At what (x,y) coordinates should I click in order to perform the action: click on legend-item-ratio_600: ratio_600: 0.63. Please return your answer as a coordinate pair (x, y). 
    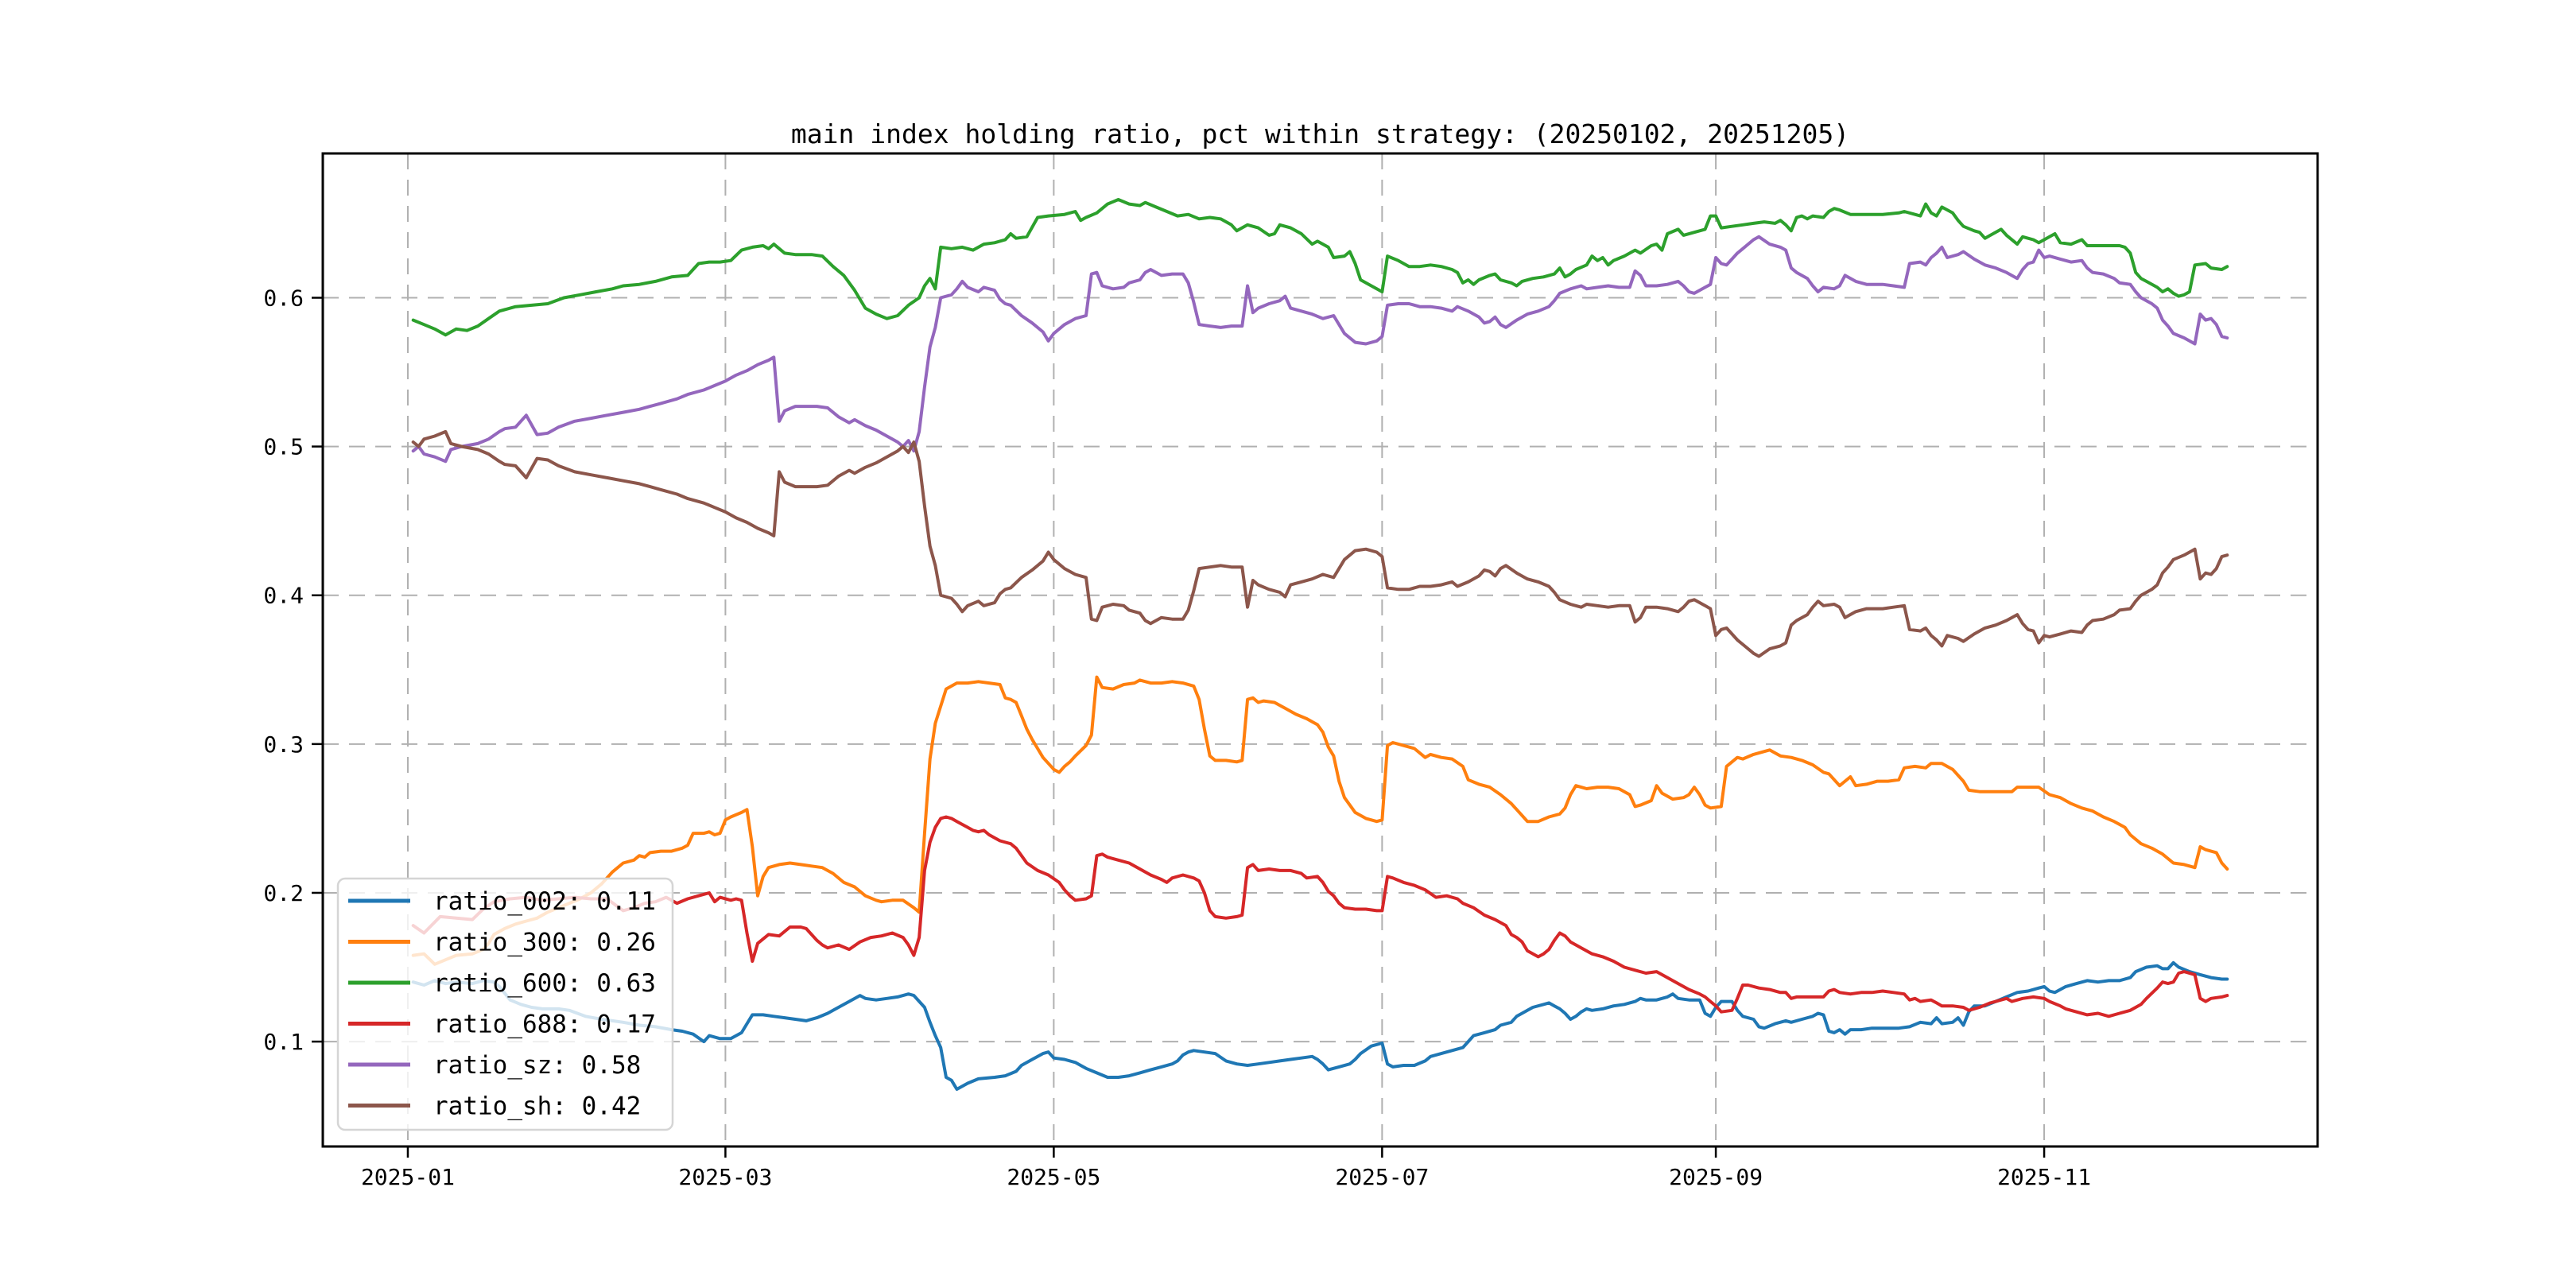
    Looking at the image, I should click on (502, 984).